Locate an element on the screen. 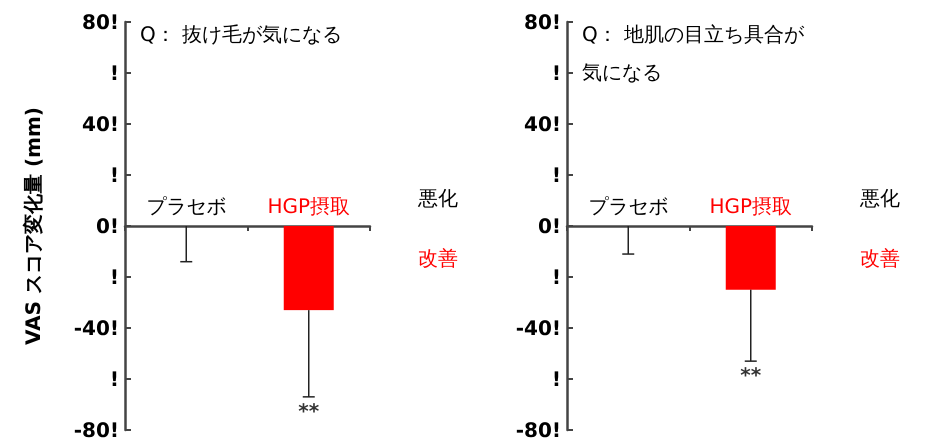  text: Q： 地肌の目立ち具合が気になる is located at coordinates (694, 53).